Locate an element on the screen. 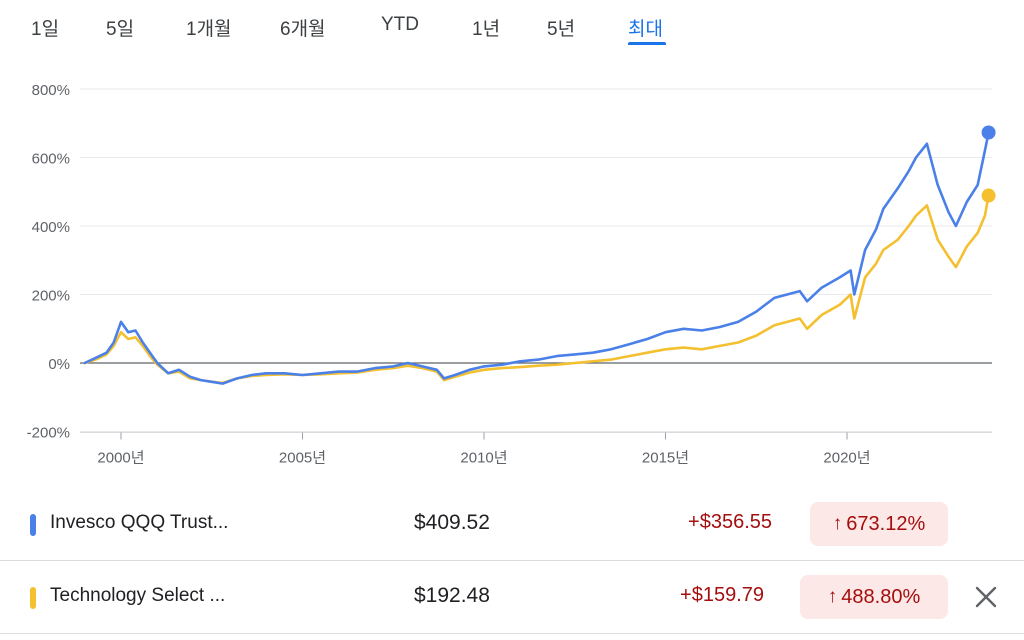 The width and height of the screenshot is (1024, 640). x-tick-label: 2020년 is located at coordinates (846, 458).